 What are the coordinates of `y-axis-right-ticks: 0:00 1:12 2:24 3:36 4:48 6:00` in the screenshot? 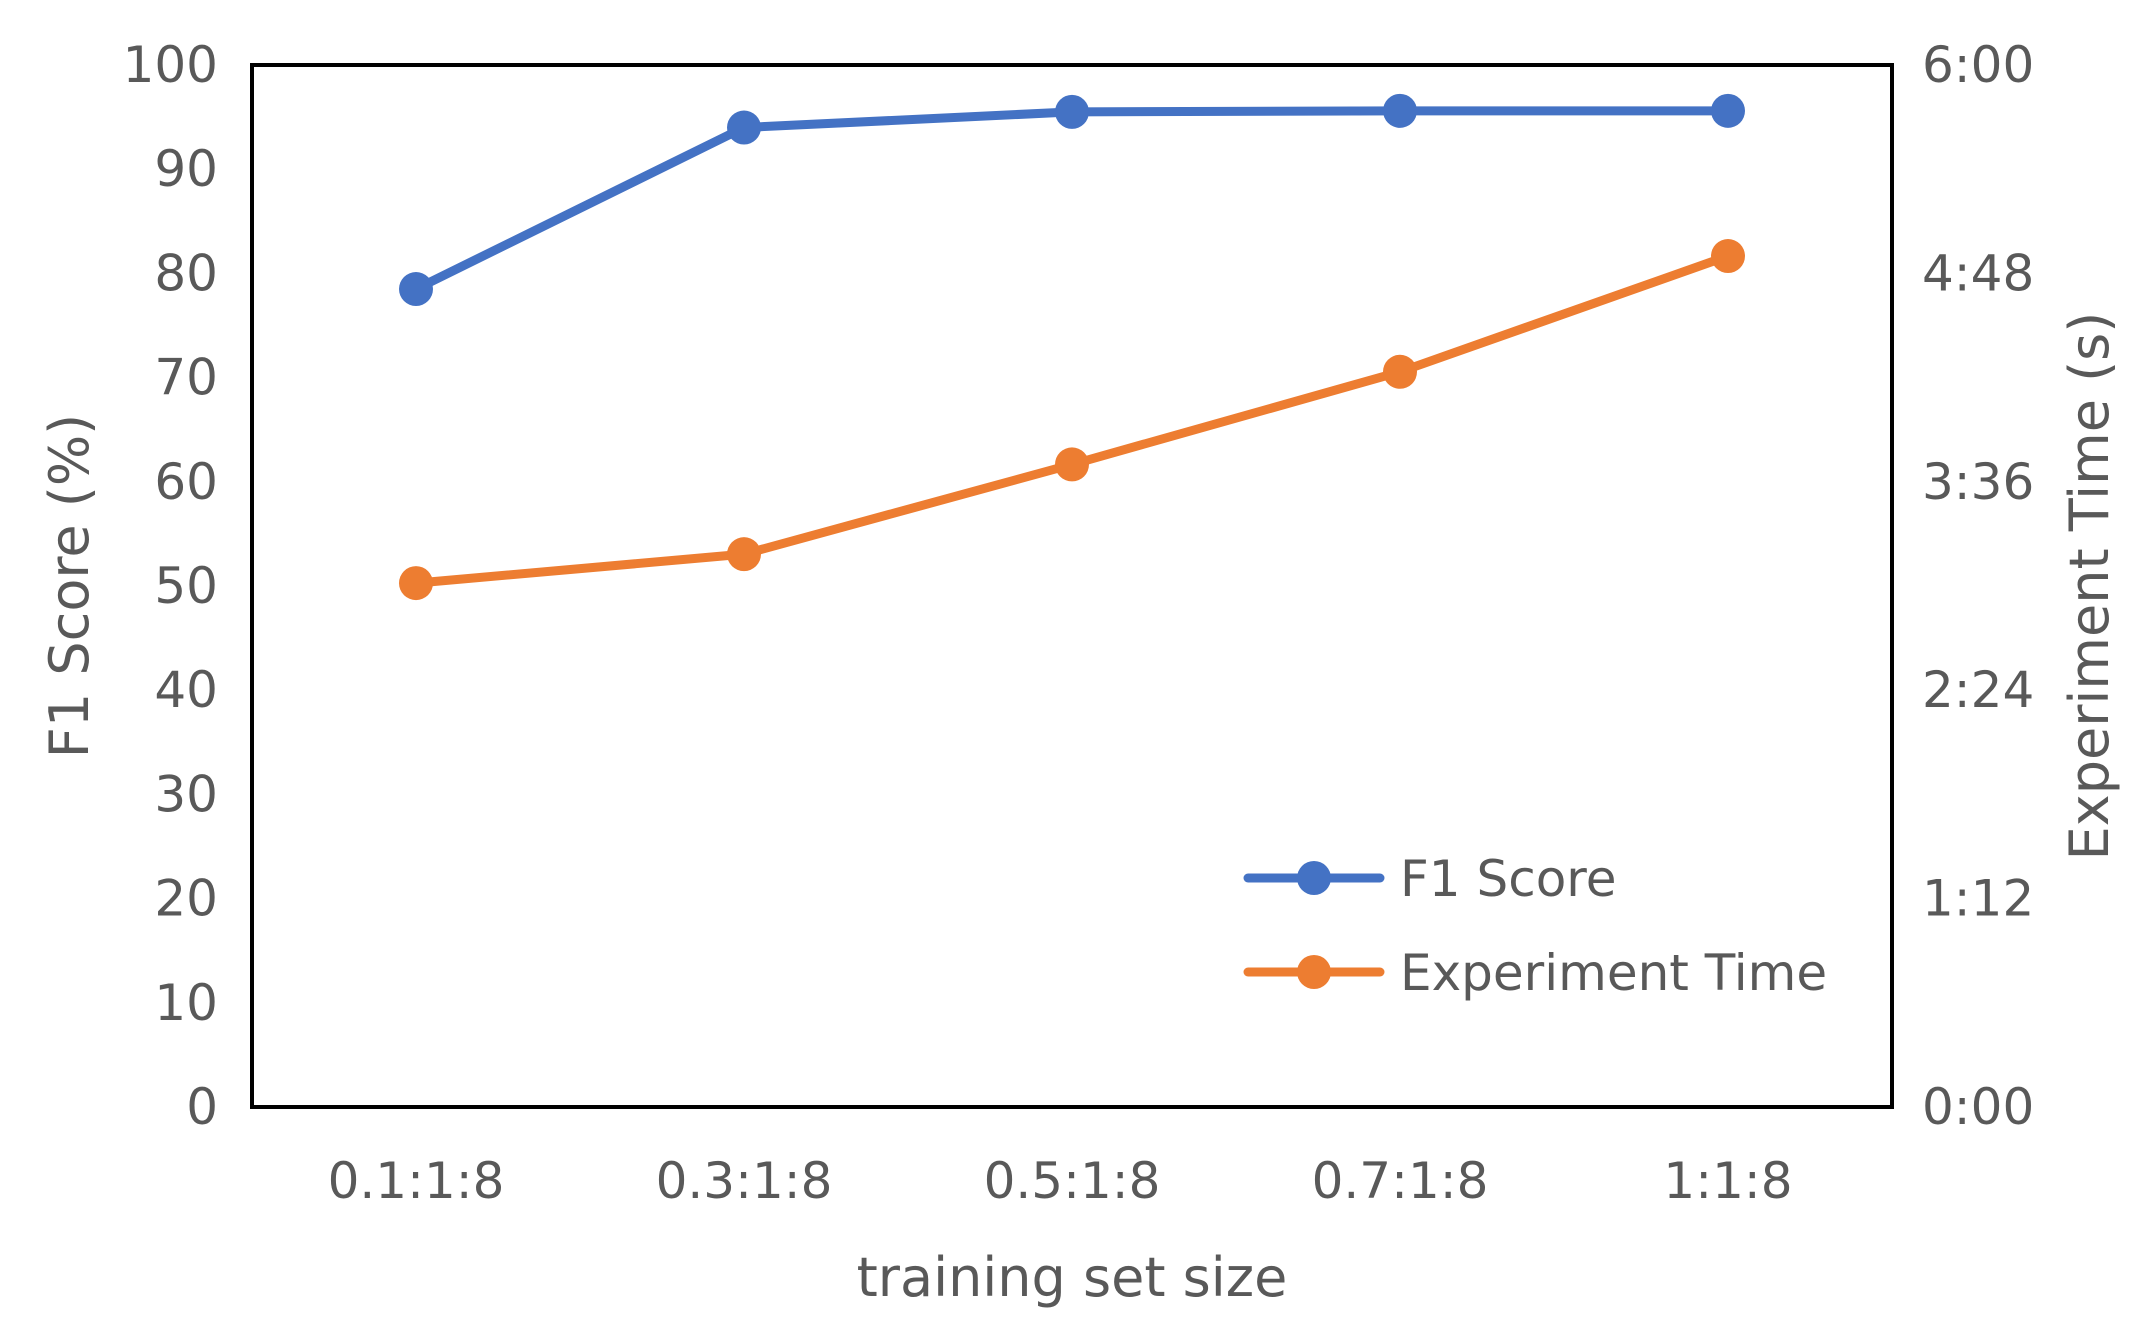 It's located at (1978, 586).